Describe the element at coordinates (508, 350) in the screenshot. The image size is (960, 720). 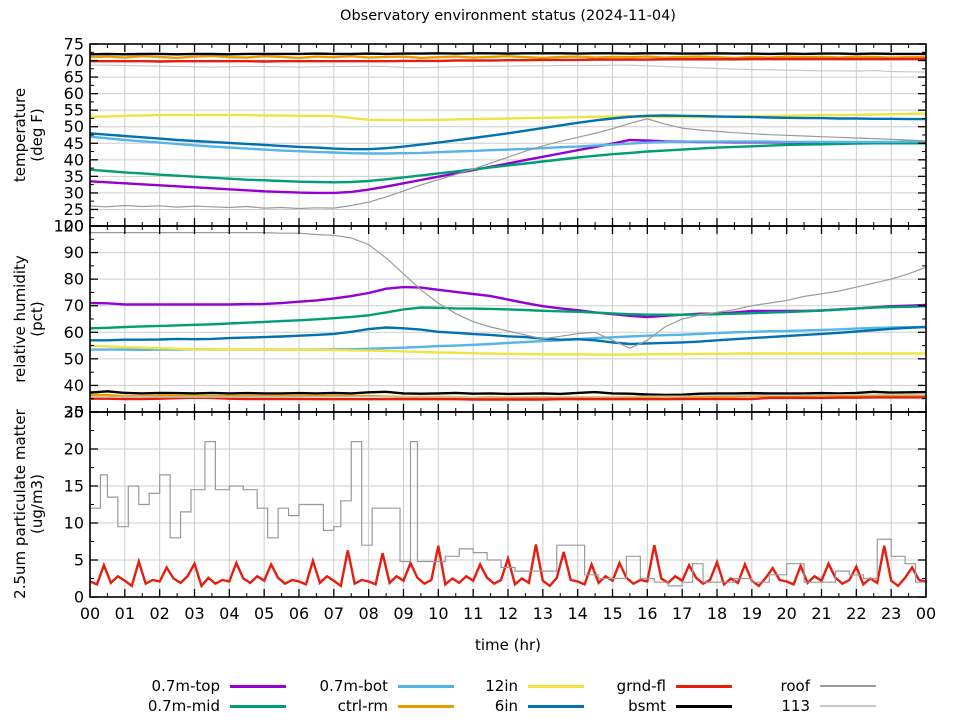
I see `series-12in-relative_humidity` at that location.